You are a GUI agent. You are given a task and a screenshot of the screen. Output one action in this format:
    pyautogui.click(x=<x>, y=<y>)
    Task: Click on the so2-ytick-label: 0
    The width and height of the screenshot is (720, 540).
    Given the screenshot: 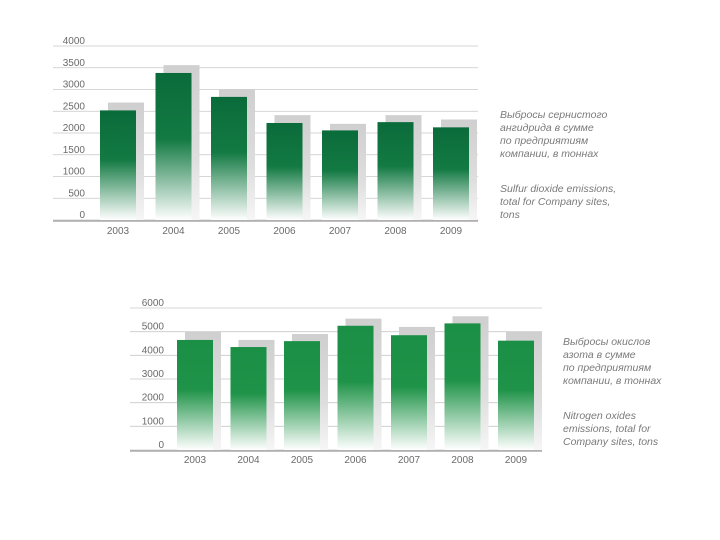 What is the action you would take?
    pyautogui.click(x=82, y=215)
    